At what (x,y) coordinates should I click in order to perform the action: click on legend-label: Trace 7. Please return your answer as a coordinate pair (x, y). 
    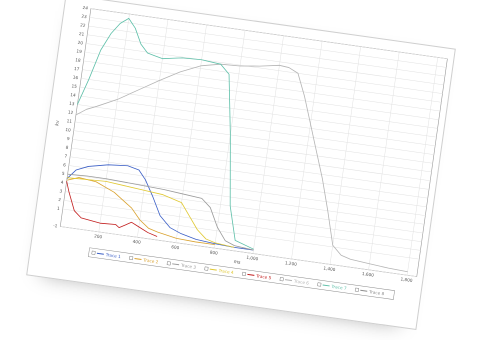
    Looking at the image, I should click on (338, 287).